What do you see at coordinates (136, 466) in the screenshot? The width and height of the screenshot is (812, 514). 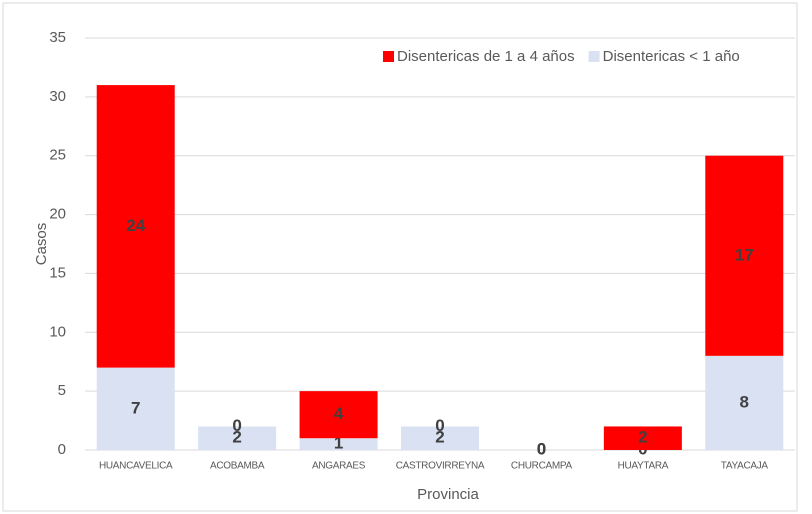 I see `x-tick-label: HUANCAVELICA` at bounding box center [136, 466].